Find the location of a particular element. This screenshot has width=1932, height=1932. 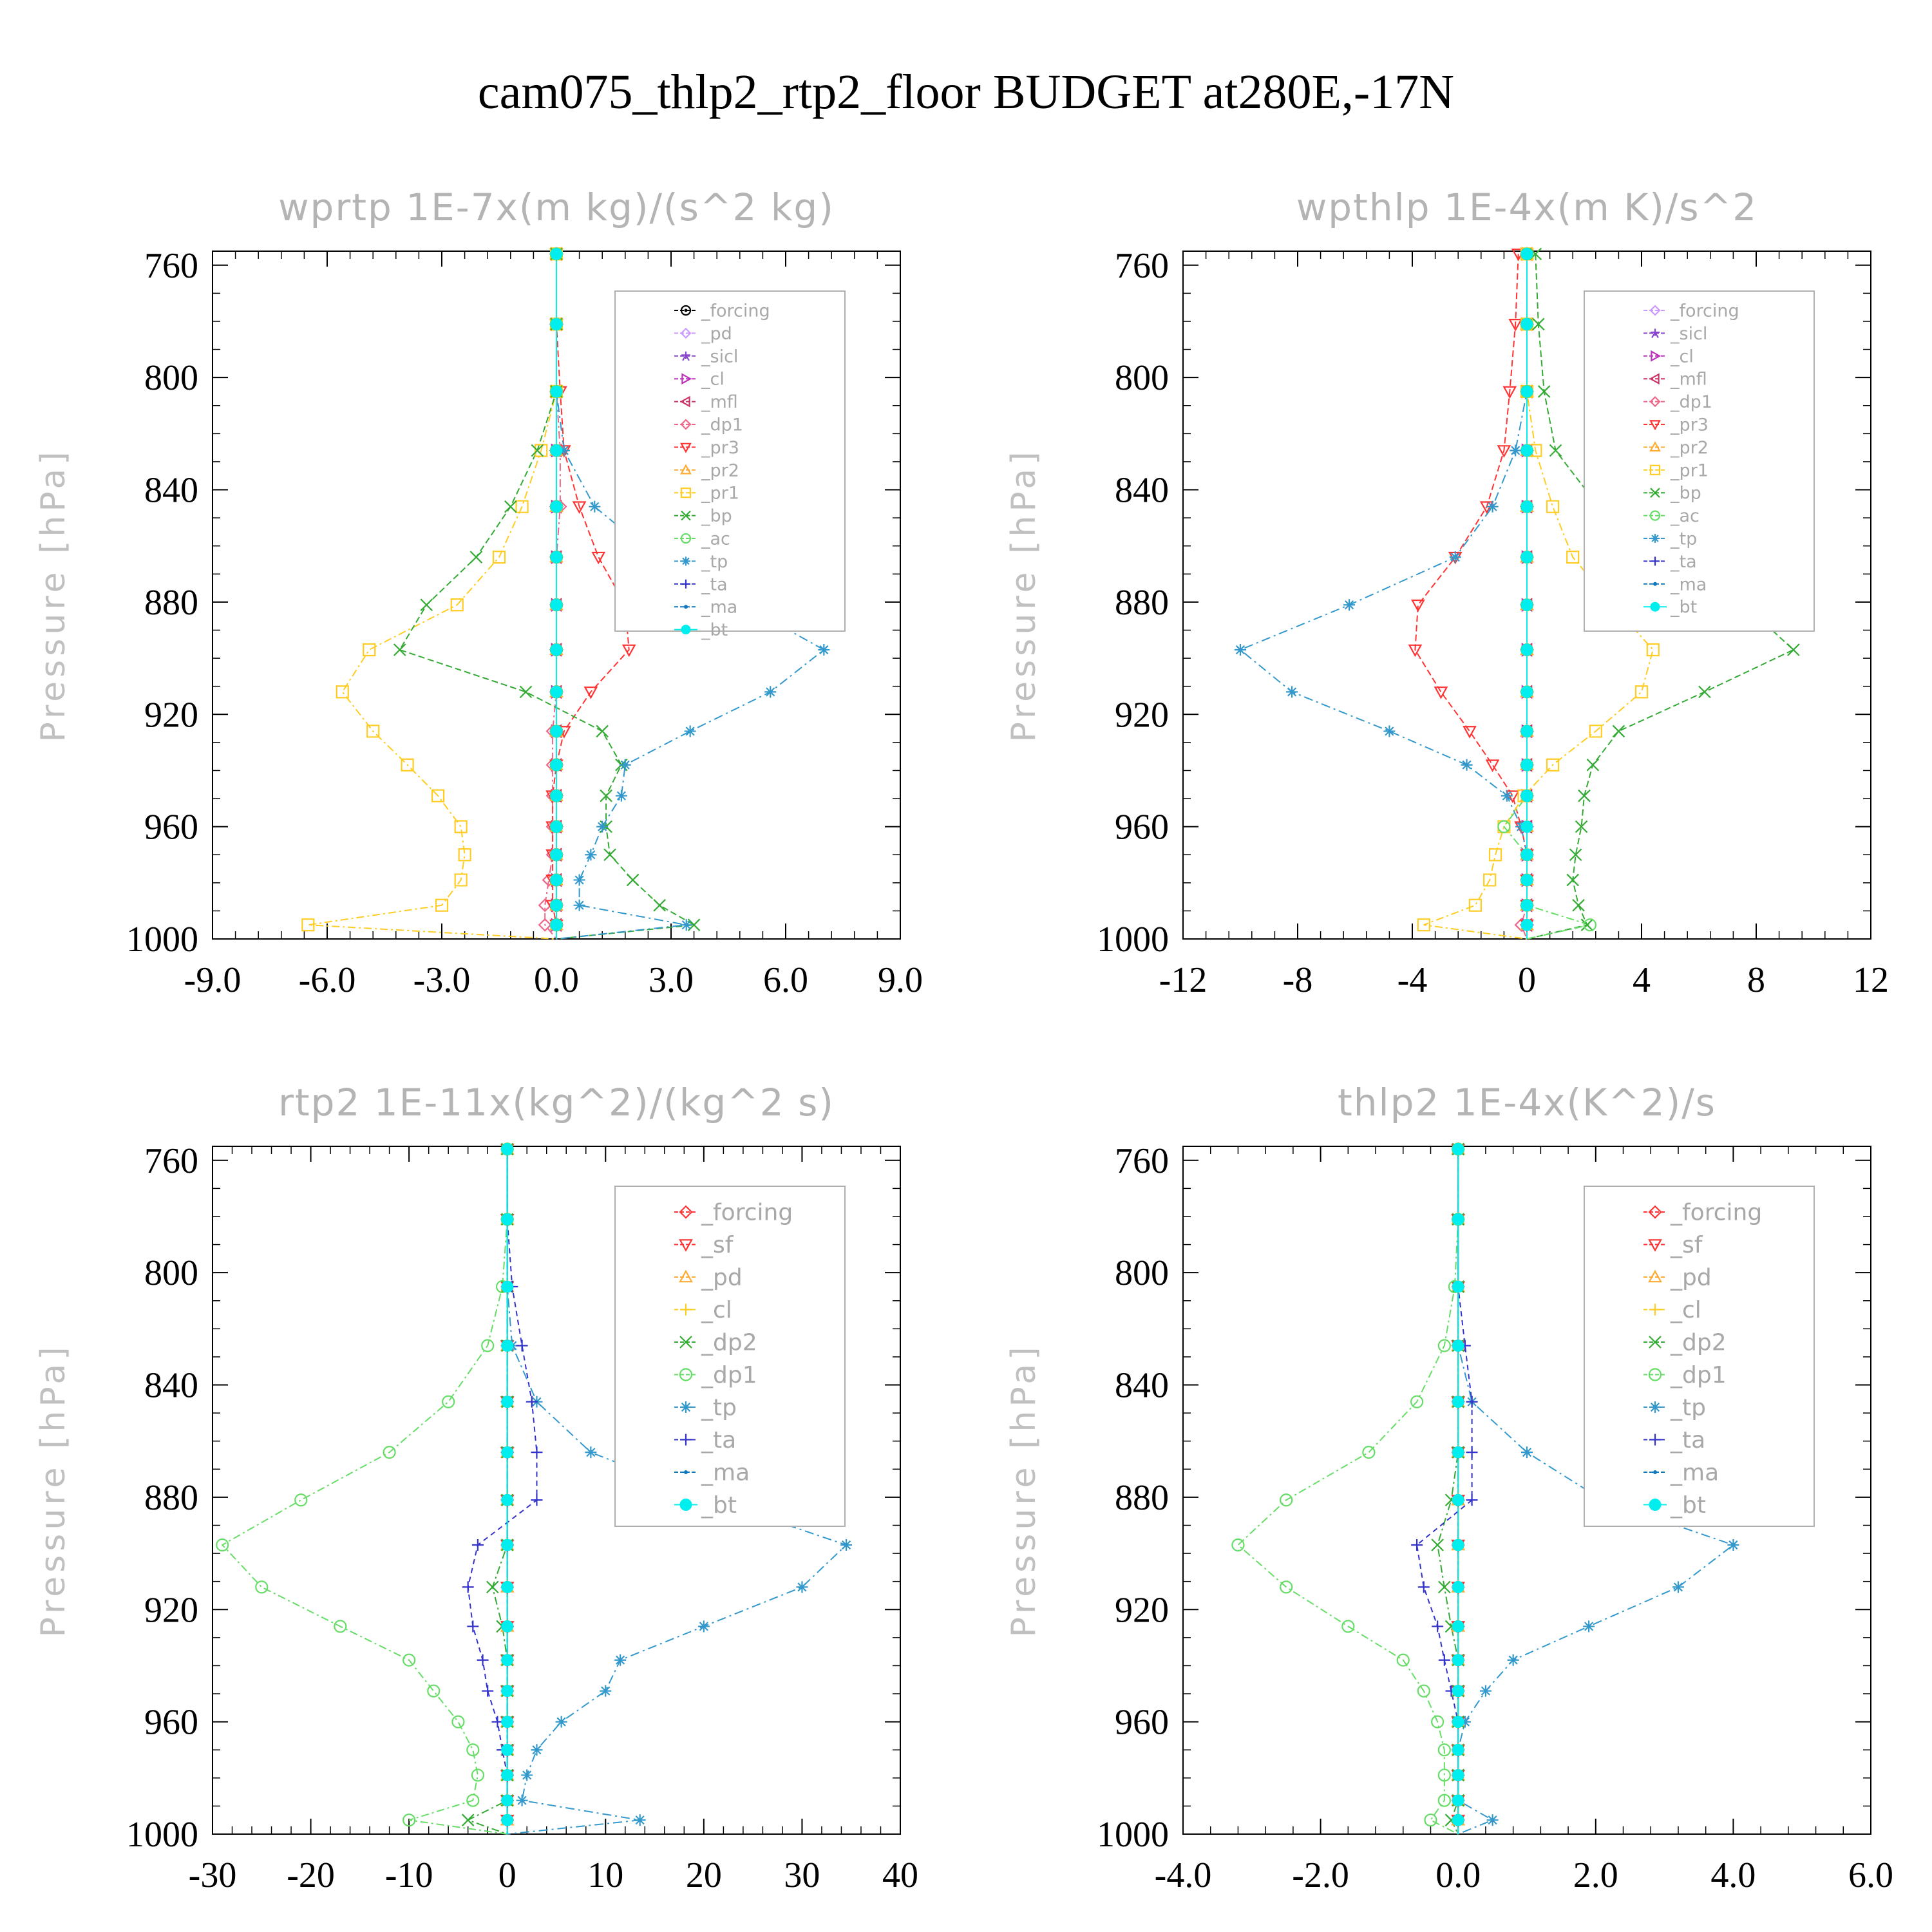

x-tick-label: -3.0 is located at coordinates (442, 980).